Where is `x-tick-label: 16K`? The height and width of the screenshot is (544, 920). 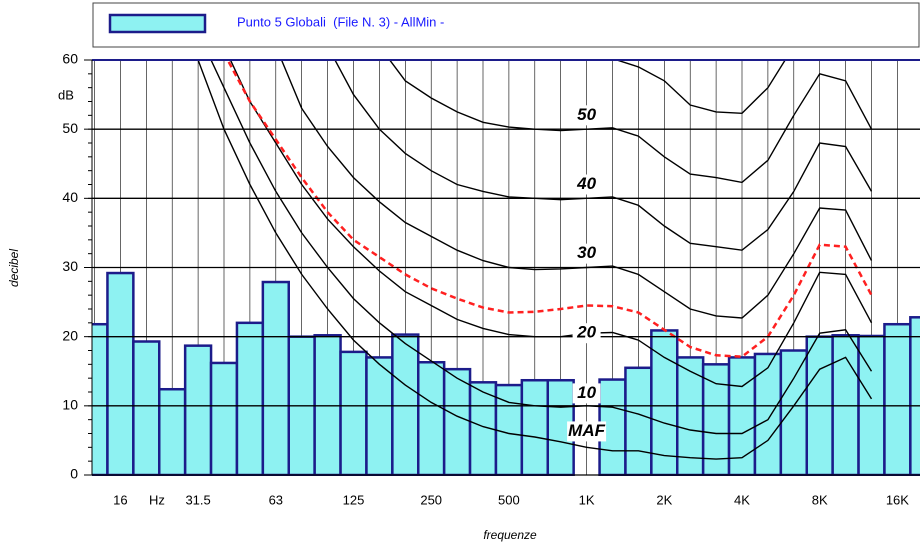 x-tick-label: 16K is located at coordinates (897, 499).